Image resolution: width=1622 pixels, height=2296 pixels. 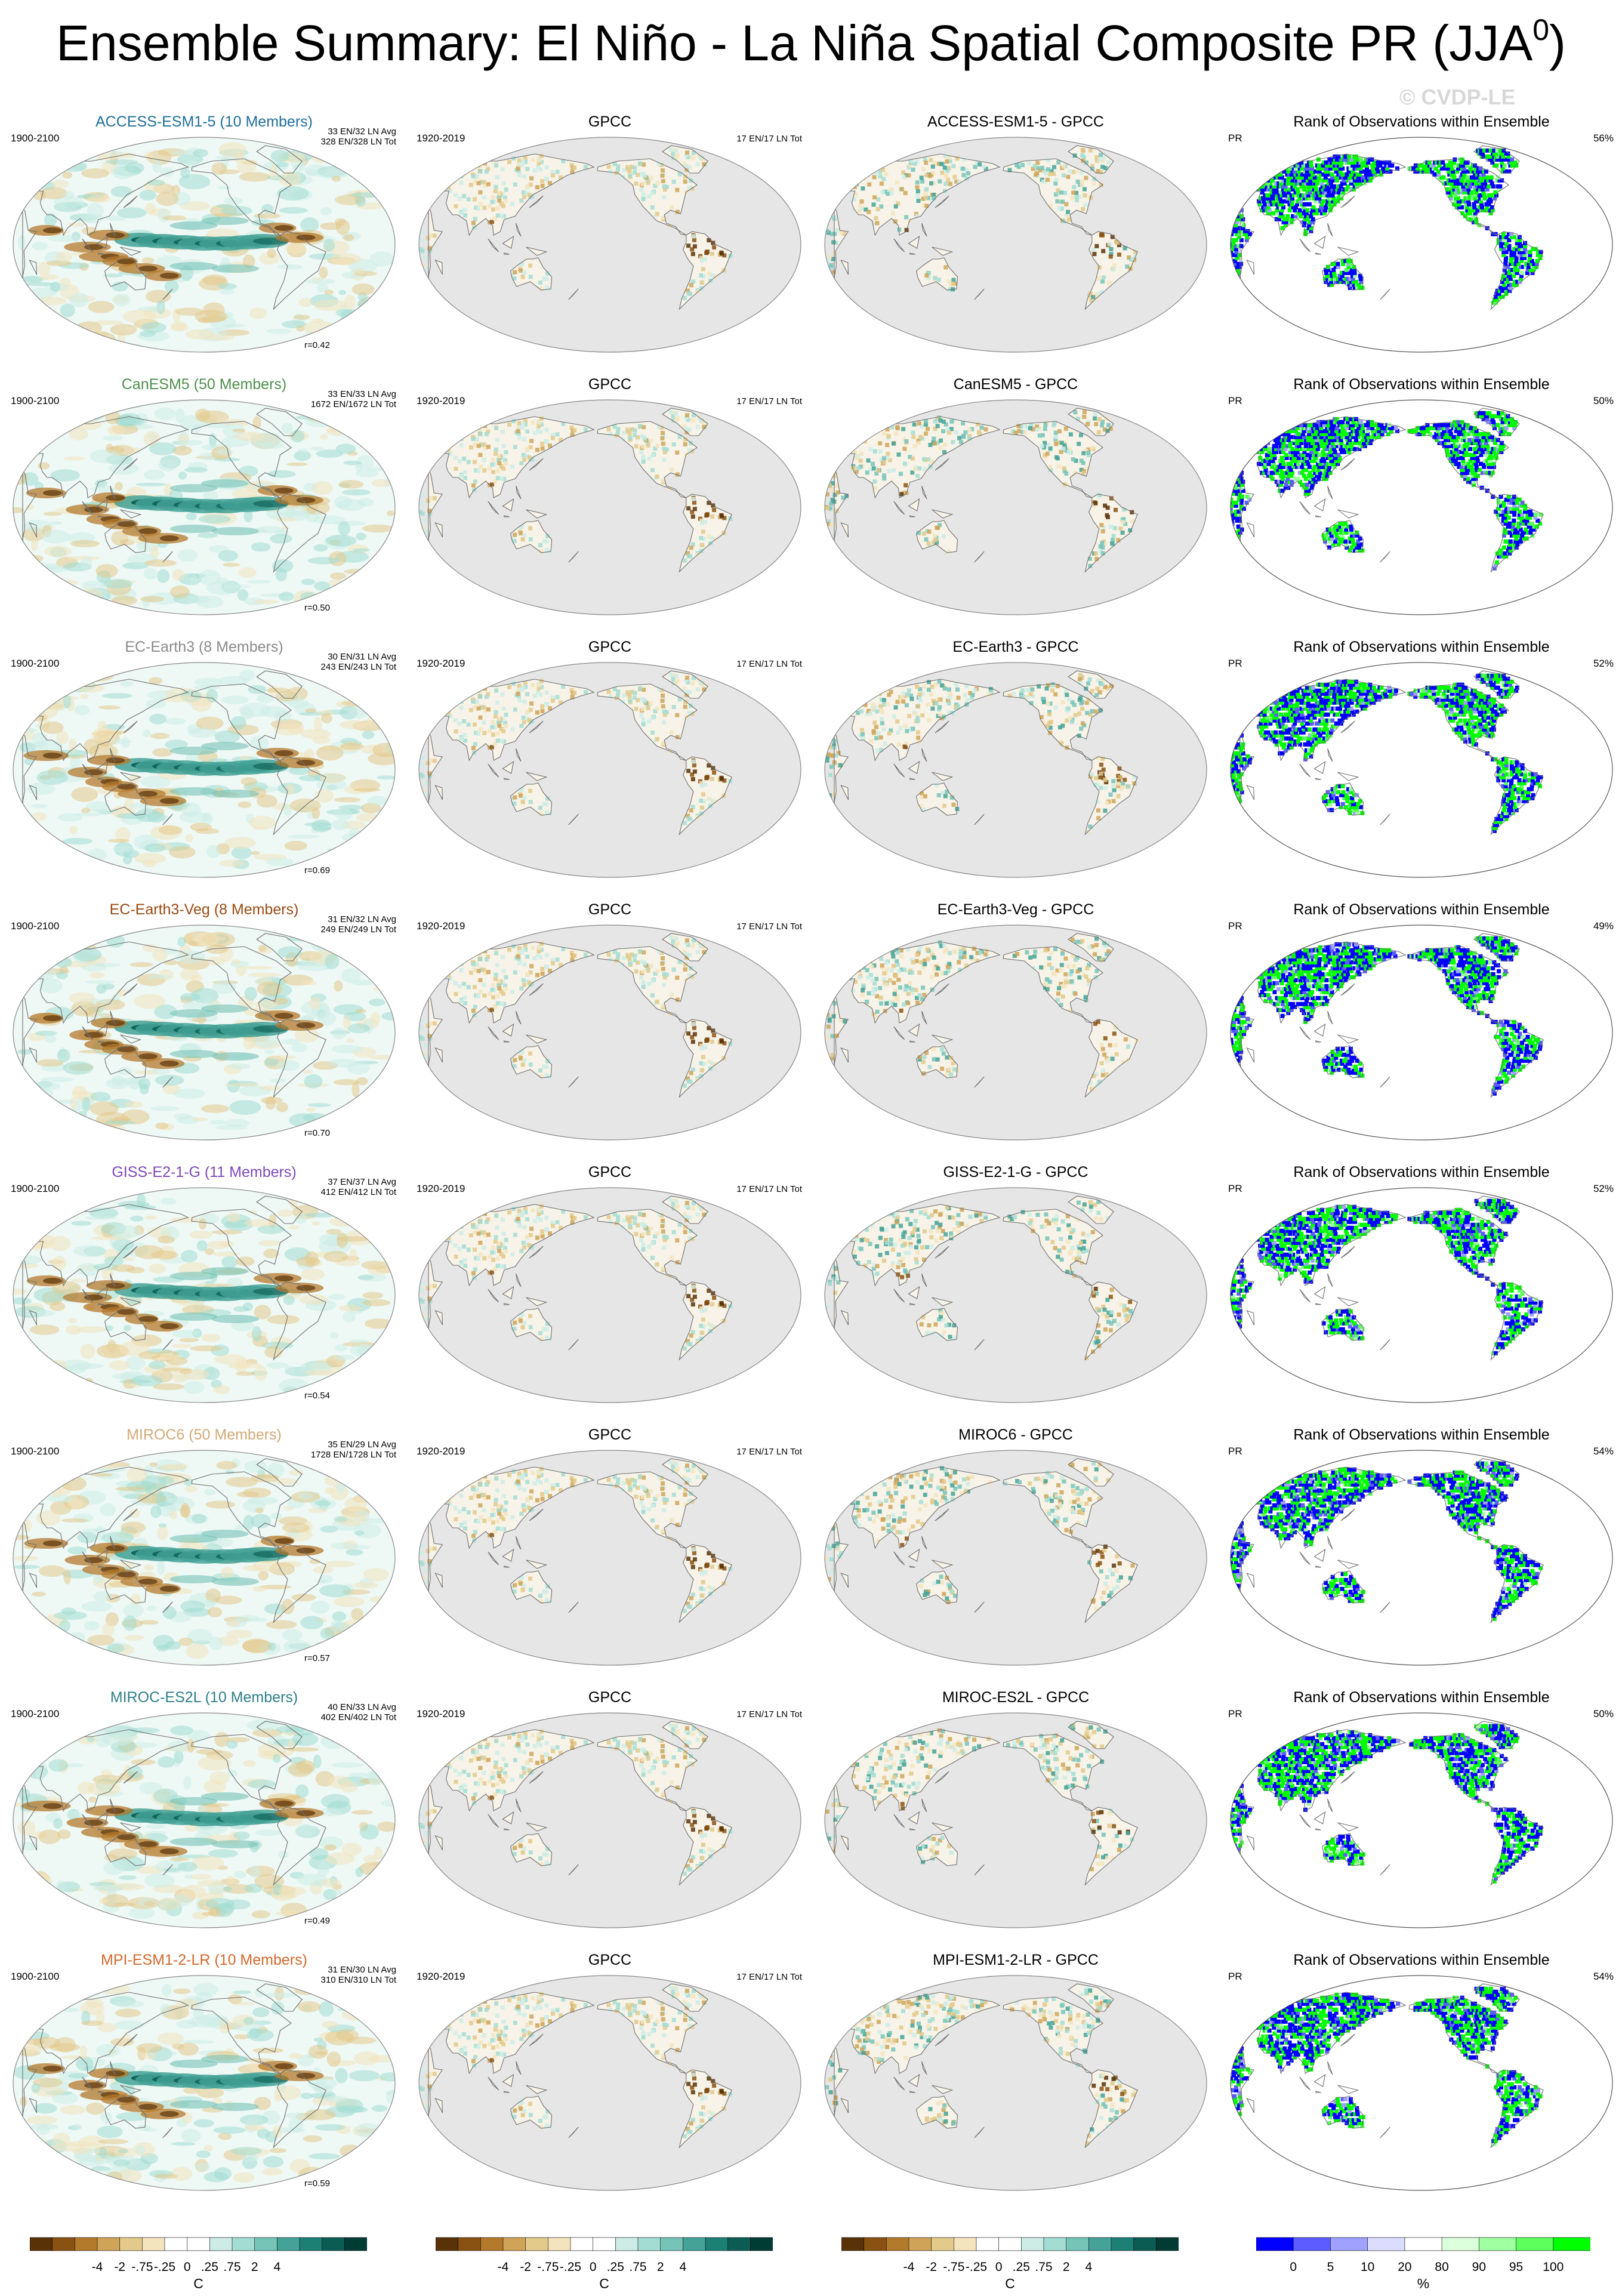 I want to click on panel-difference: EC-Earth3 - GPCC, so click(x=1016, y=767).